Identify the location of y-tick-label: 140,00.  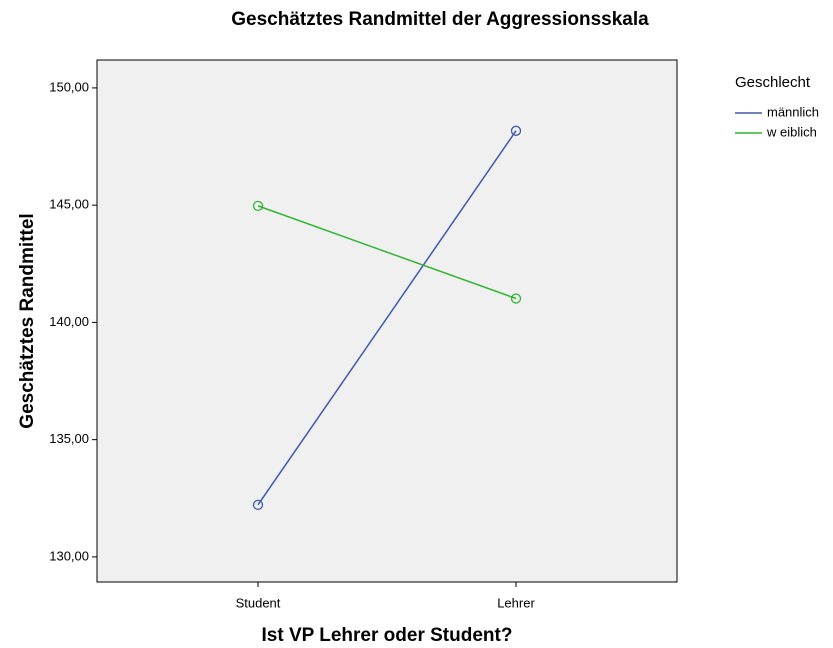
(69, 321).